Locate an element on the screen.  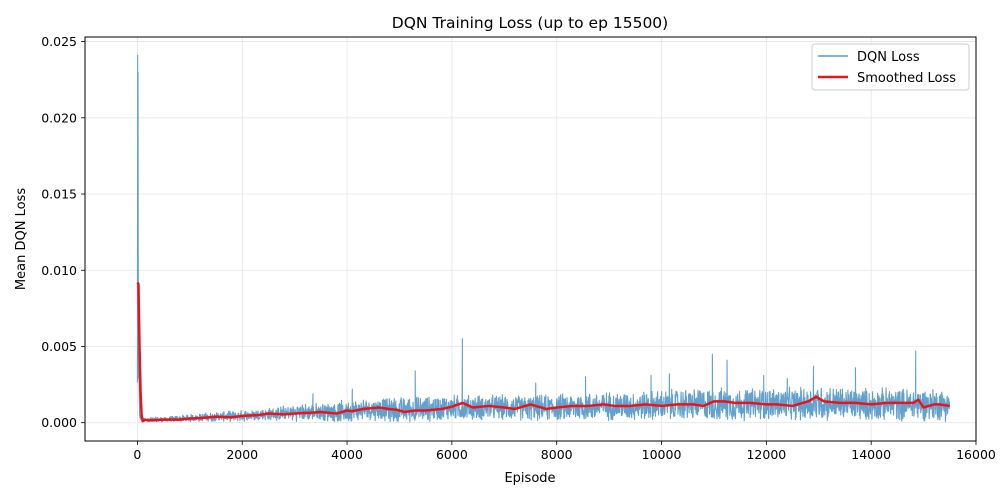
x-tick-label: 2000 is located at coordinates (242, 454).